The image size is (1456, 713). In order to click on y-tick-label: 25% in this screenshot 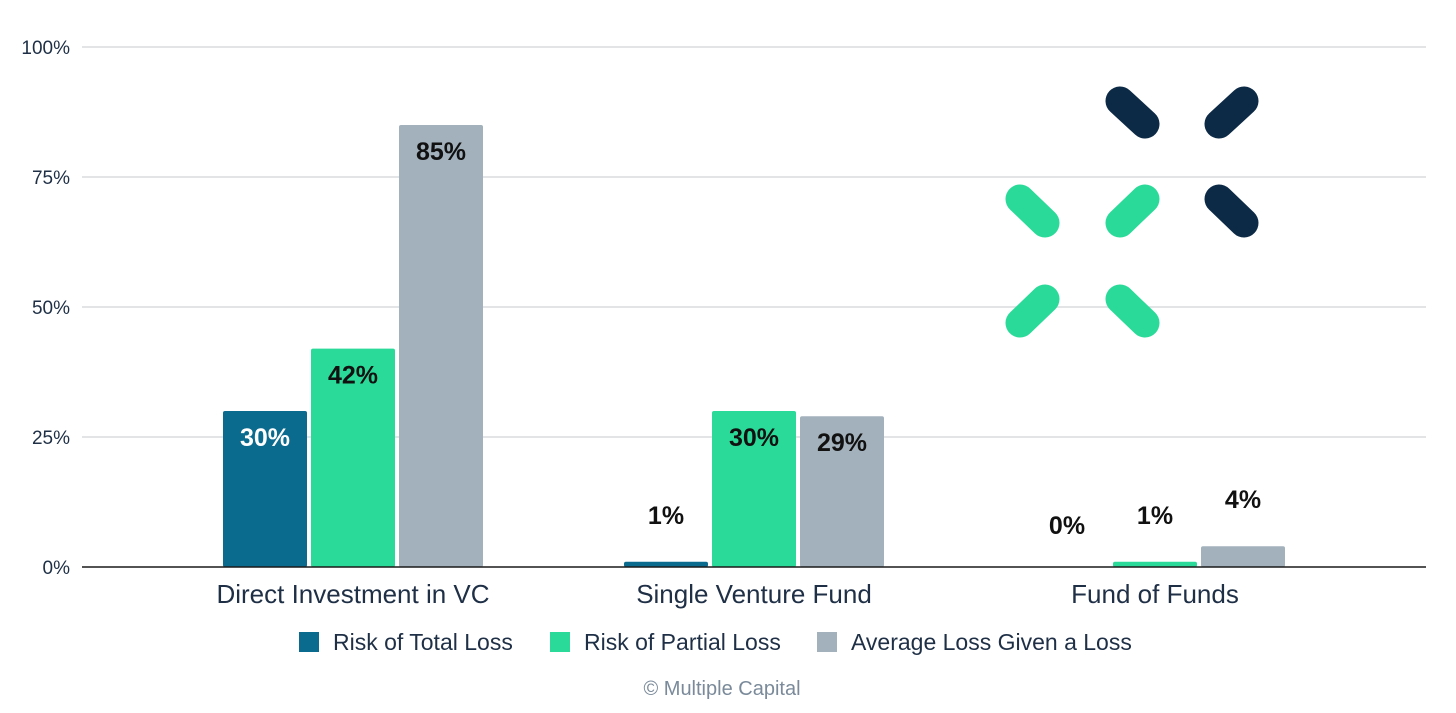, I will do `click(51, 438)`.